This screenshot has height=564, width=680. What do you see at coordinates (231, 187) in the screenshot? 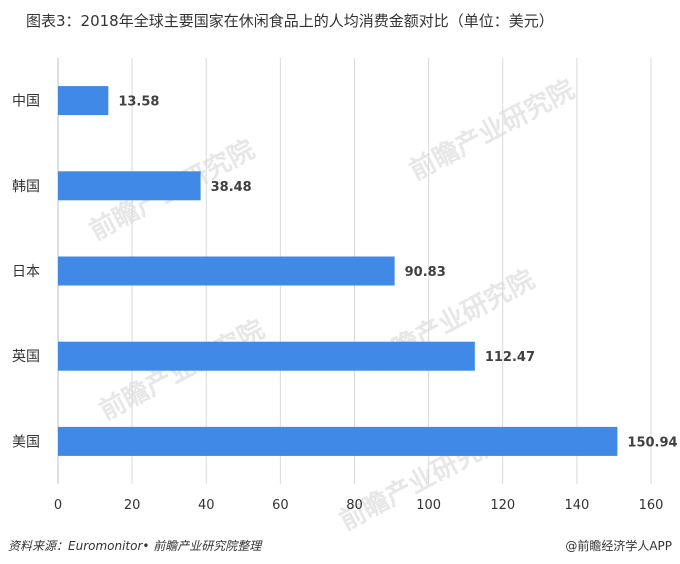
I see `data-label: 38.48` at bounding box center [231, 187].